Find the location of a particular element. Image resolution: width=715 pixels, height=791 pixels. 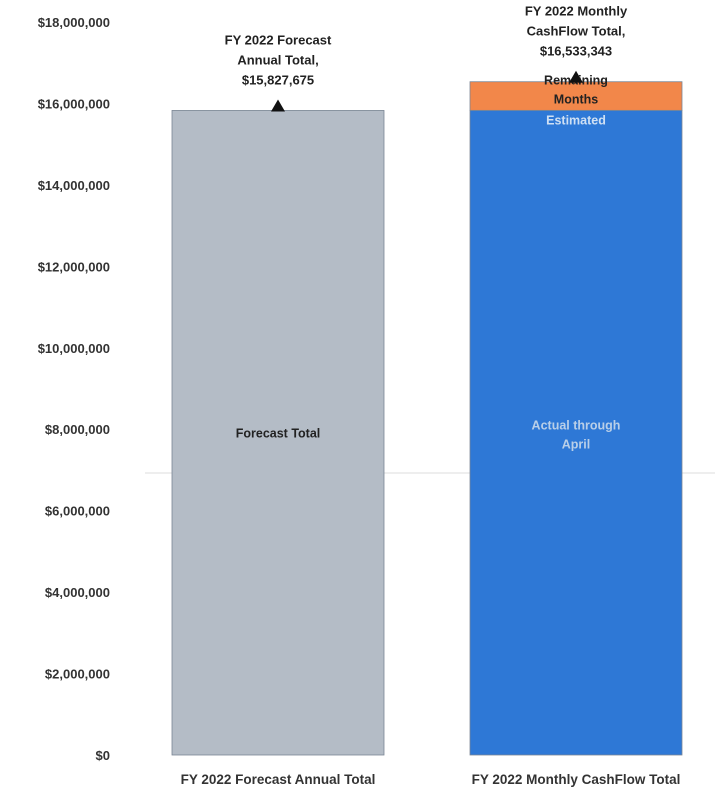

y-tick-label: $14,000,000 is located at coordinates (74, 185).